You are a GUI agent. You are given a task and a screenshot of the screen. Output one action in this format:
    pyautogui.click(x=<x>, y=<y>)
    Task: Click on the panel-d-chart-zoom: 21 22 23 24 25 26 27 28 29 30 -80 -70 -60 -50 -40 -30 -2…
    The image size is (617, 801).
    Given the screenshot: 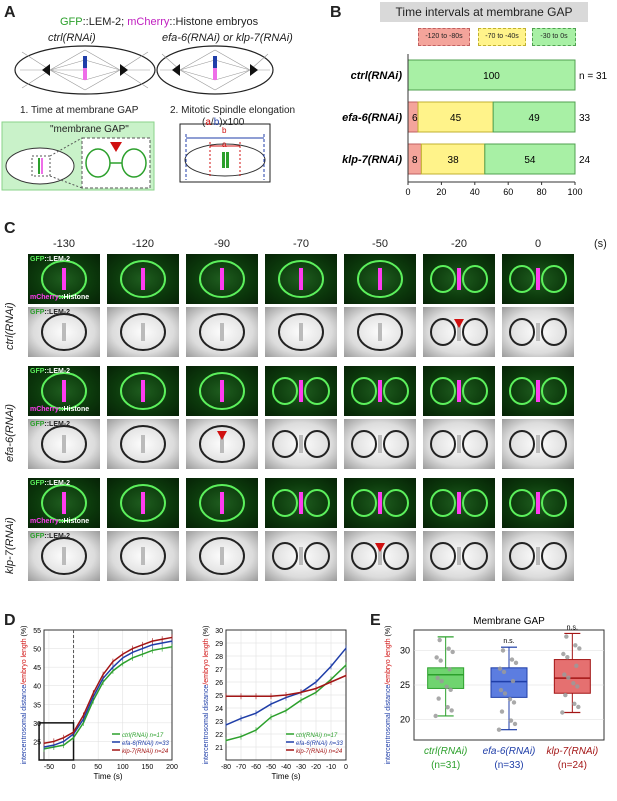 What is the action you would take?
    pyautogui.click(x=275, y=703)
    